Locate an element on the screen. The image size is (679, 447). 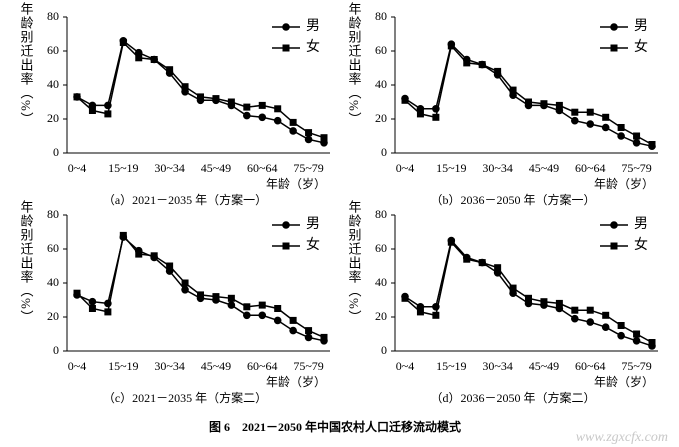
watermark: www.zgxcfx.com is located at coordinates (622, 437).